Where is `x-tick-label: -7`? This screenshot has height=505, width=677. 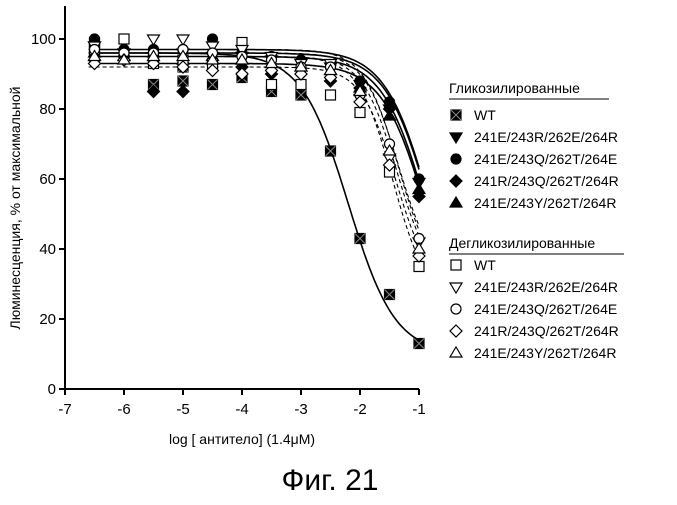
x-tick-label: -7 is located at coordinates (64, 409).